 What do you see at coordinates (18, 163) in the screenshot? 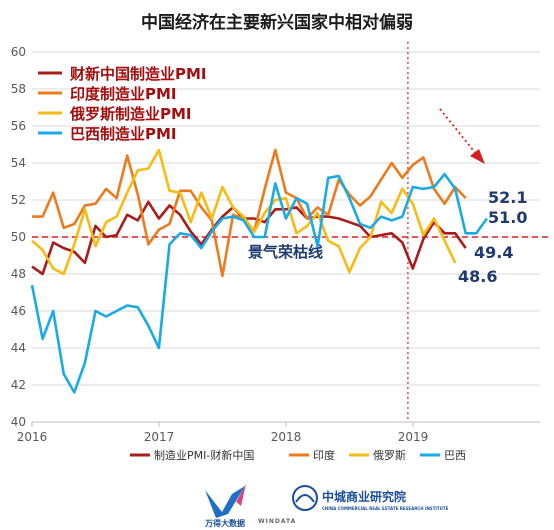
I see `y-tick-label: 54` at bounding box center [18, 163].